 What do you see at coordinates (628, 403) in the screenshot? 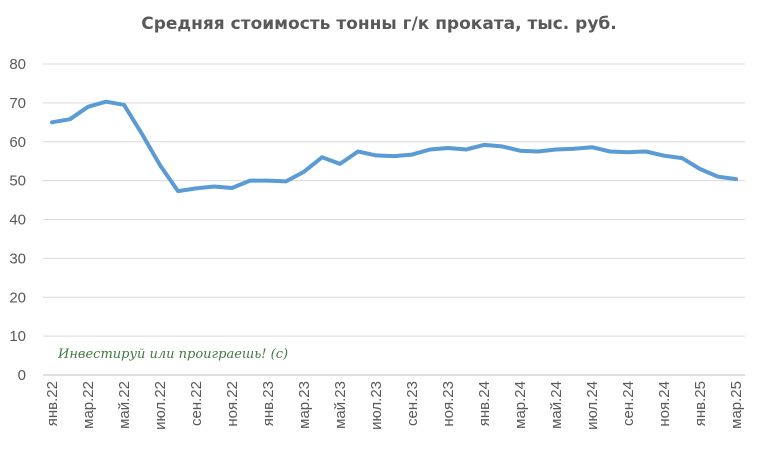
I see `x-tick-label: сен.24` at bounding box center [628, 403].